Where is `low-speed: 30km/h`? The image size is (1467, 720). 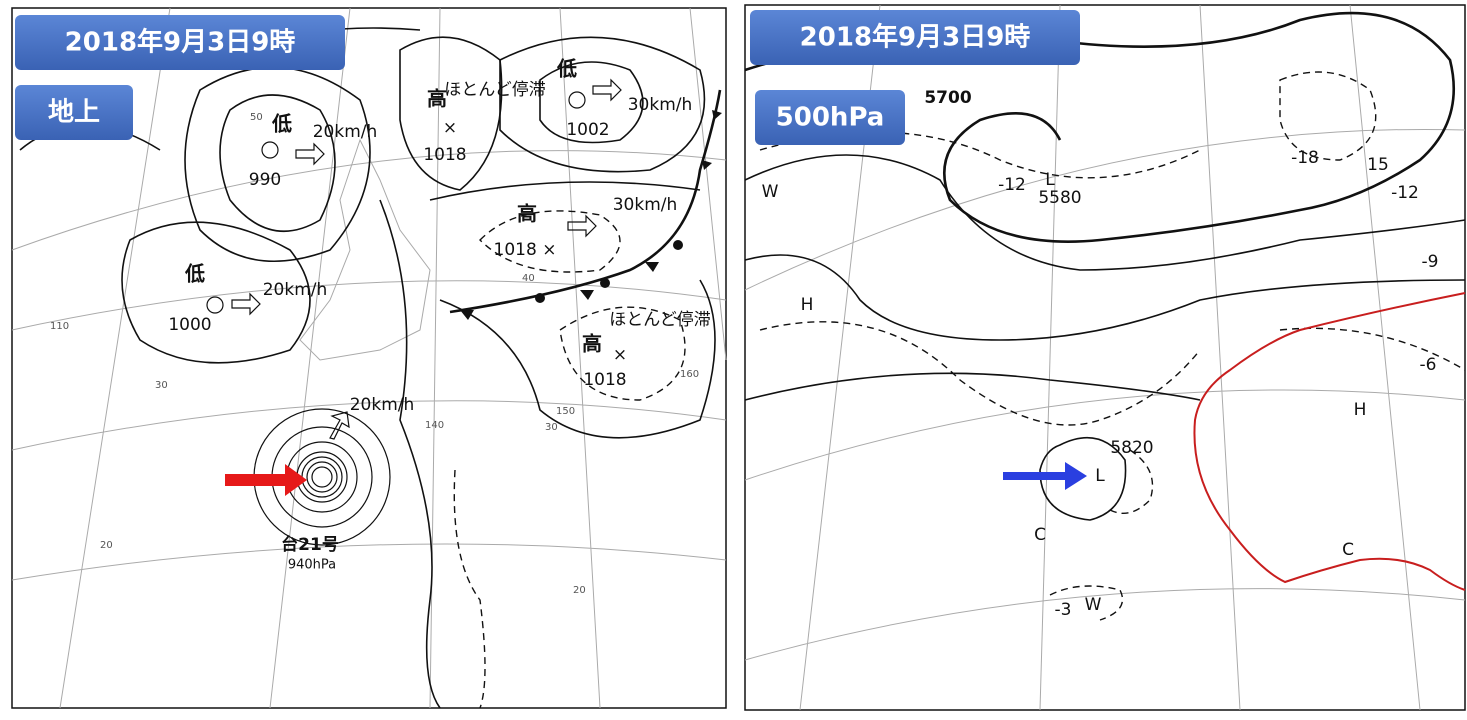 low-speed: 30km/h is located at coordinates (660, 105).